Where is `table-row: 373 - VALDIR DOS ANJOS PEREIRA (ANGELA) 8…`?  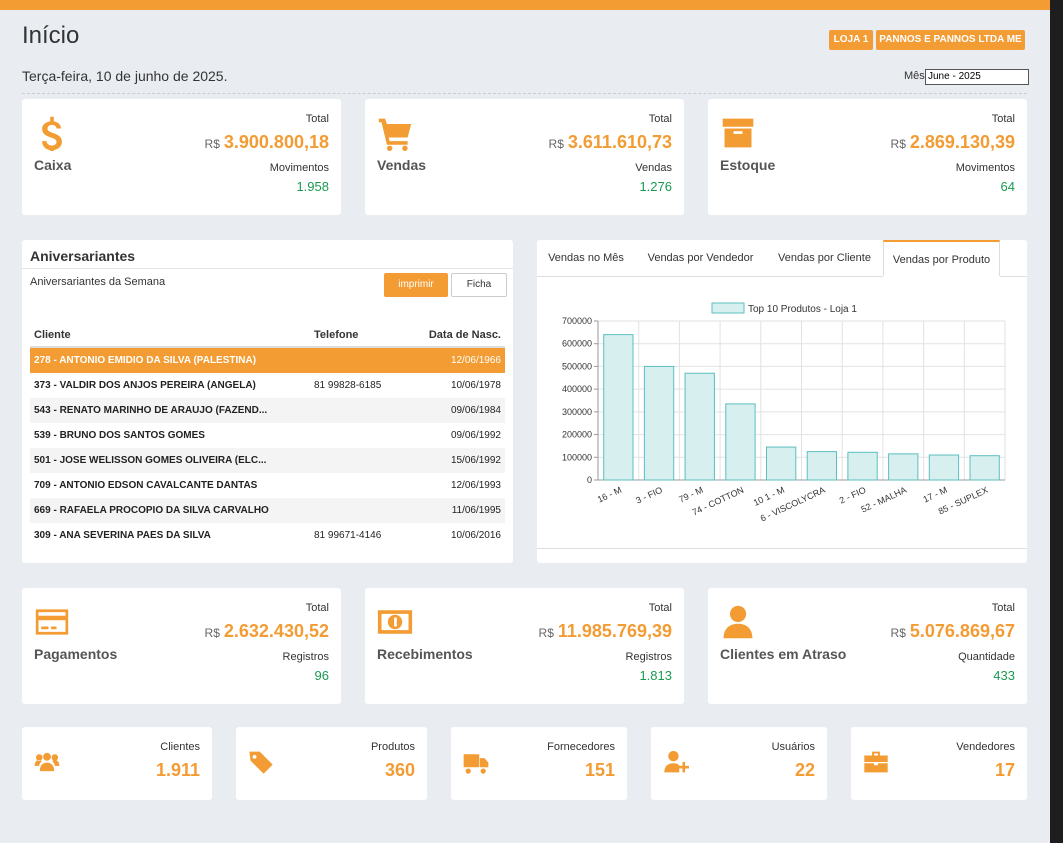
table-row: 373 - VALDIR DOS ANJOS PEREIRA (ANGELA) 8… is located at coordinates (267, 385).